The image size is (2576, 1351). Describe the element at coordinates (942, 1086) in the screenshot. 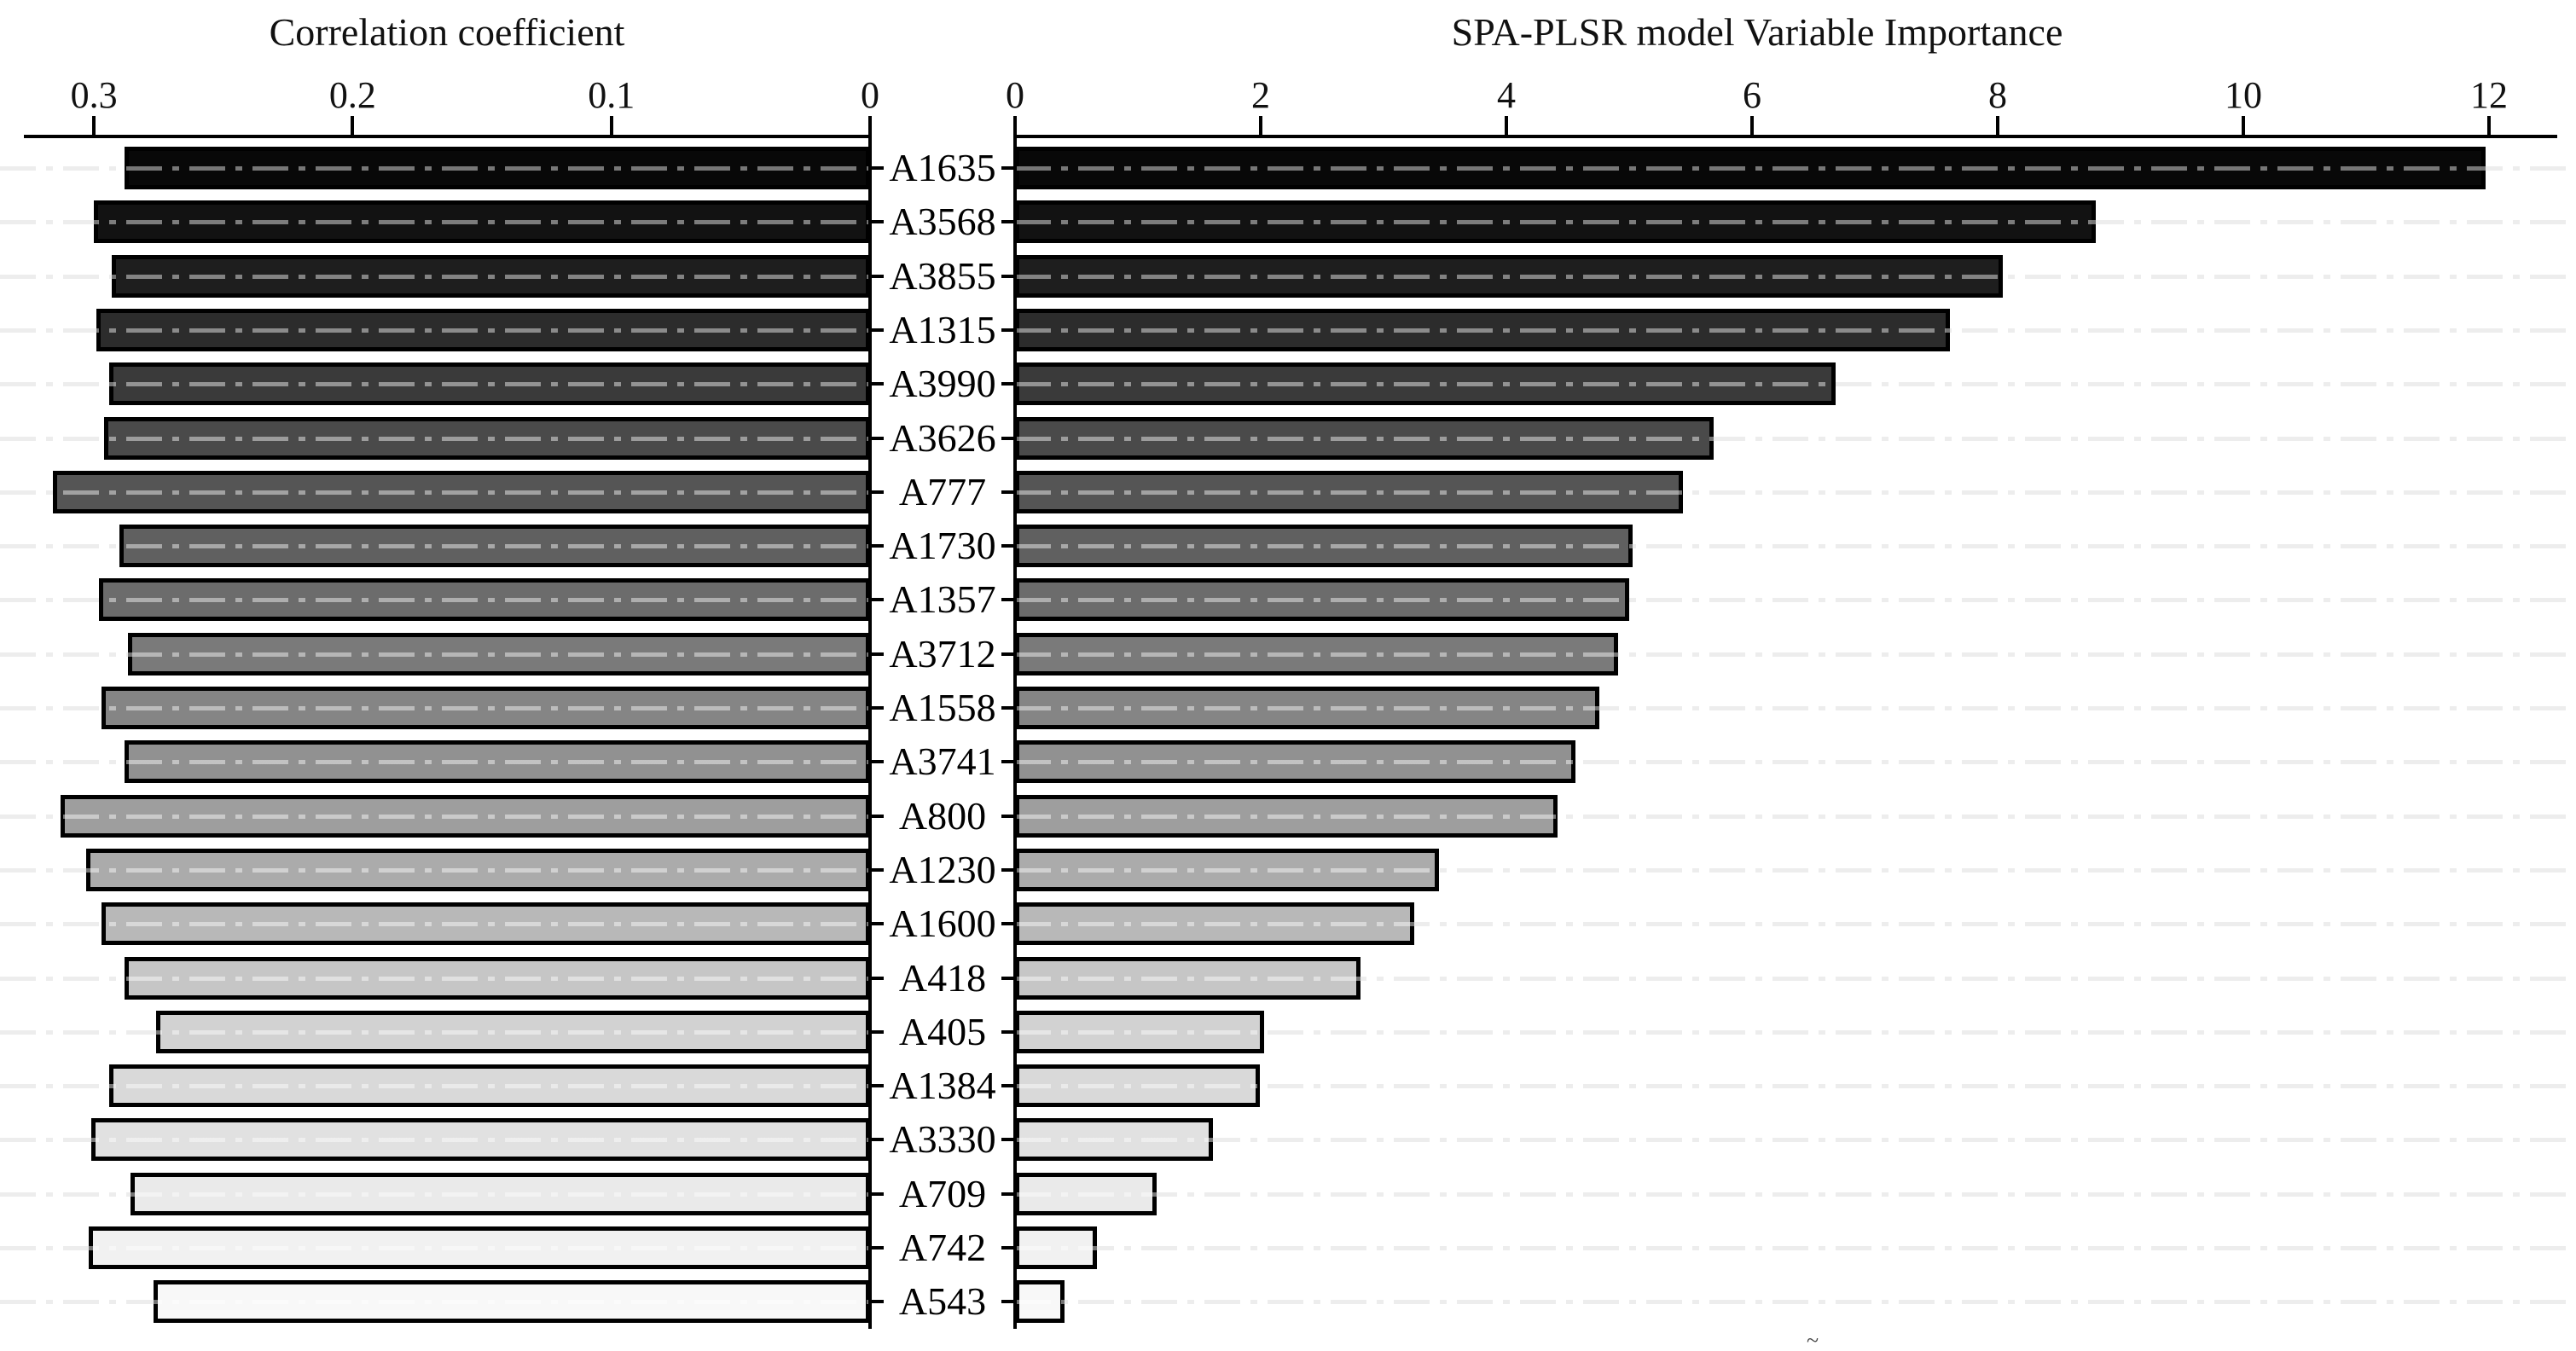

I see `category-label-A1384: A1384` at that location.